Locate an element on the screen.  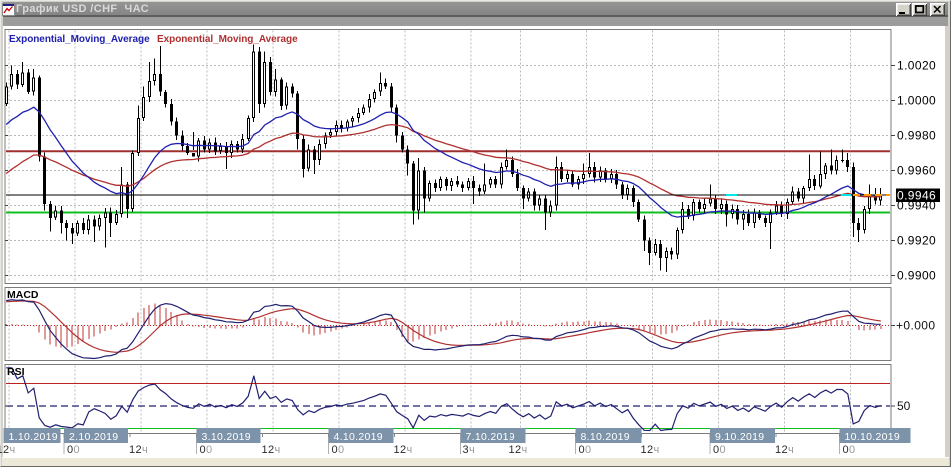
svg-text: MACD is located at coordinates (23, 295).